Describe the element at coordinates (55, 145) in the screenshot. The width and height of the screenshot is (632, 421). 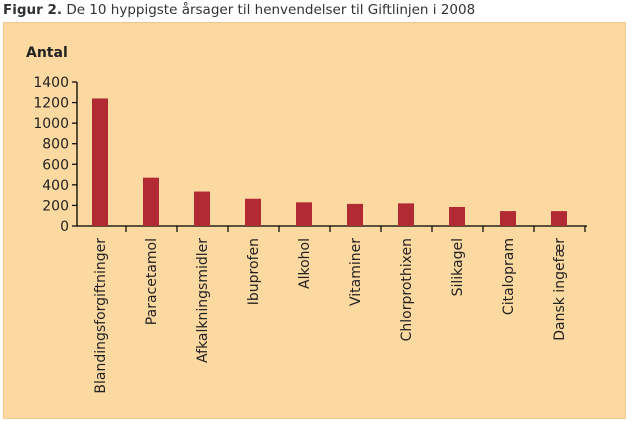
I see `y-tick-label: 800` at that location.